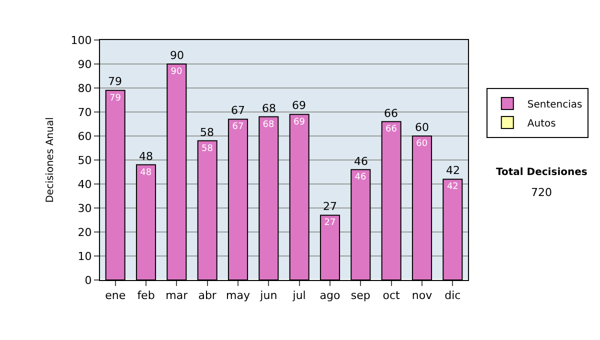 The width and height of the screenshot is (600, 340). Describe the element at coordinates (268, 125) in the screenshot. I see `data-label: 68` at that location.